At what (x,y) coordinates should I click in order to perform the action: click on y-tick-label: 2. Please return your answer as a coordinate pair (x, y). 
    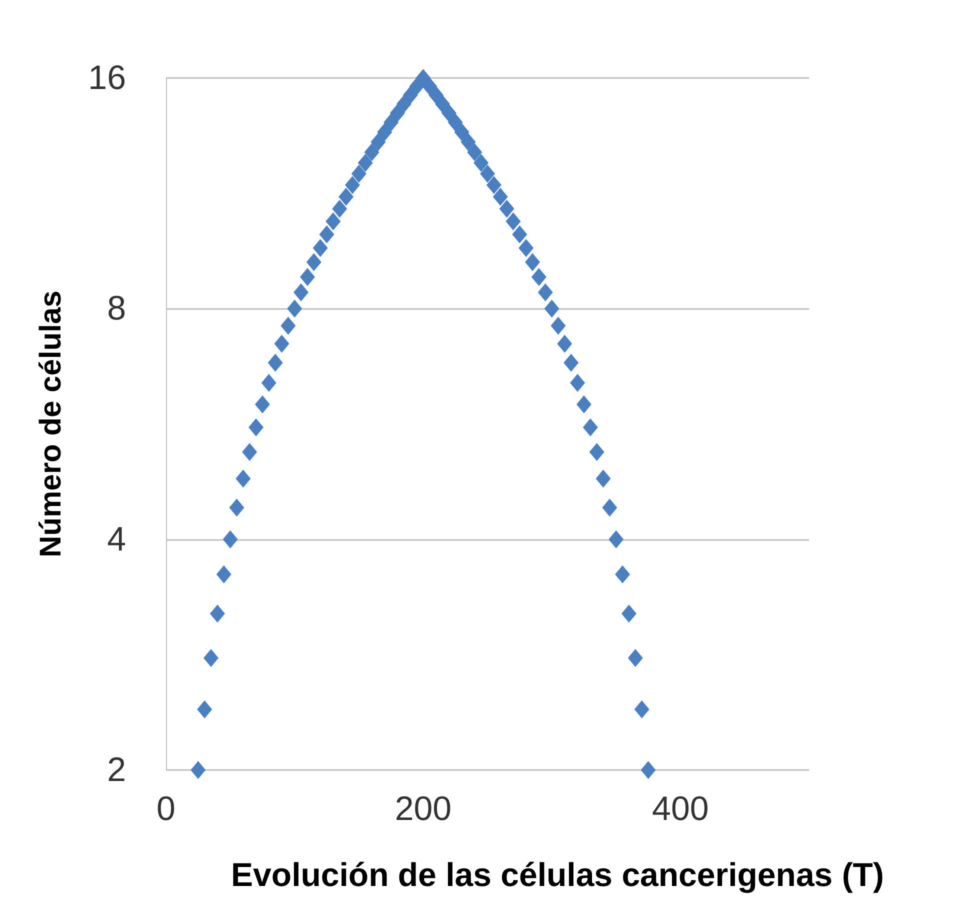
    Looking at the image, I should click on (116, 770).